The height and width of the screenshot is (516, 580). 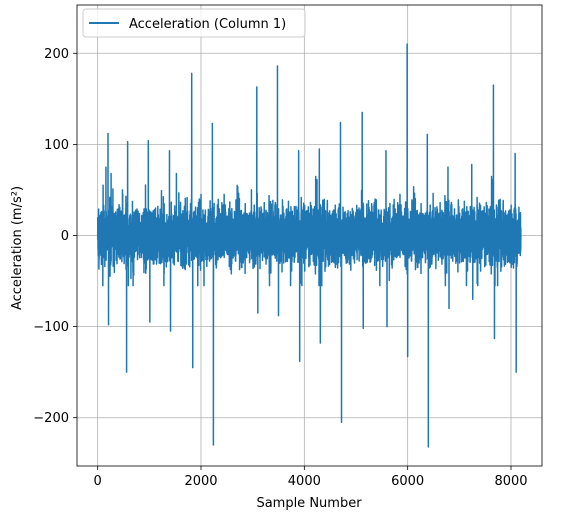 I want to click on y-axis: −200 −100 0 100 200, so click(x=55, y=236).